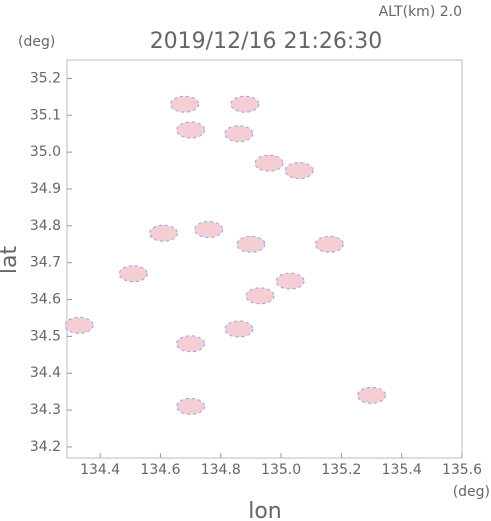 Image resolution: width=491 pixels, height=521 pixels. I want to click on x-tick-label: 135.6, so click(462, 470).